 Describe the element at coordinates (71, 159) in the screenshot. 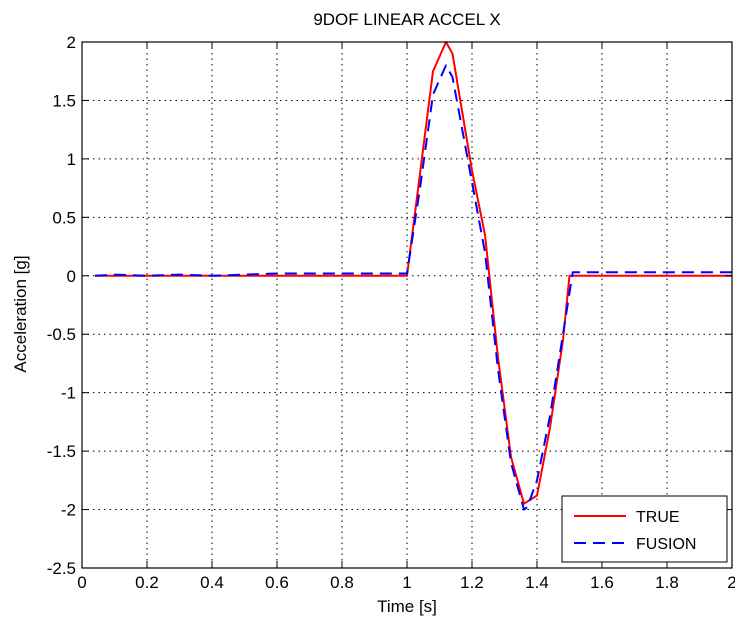

I see `y-tick-label: 1` at that location.